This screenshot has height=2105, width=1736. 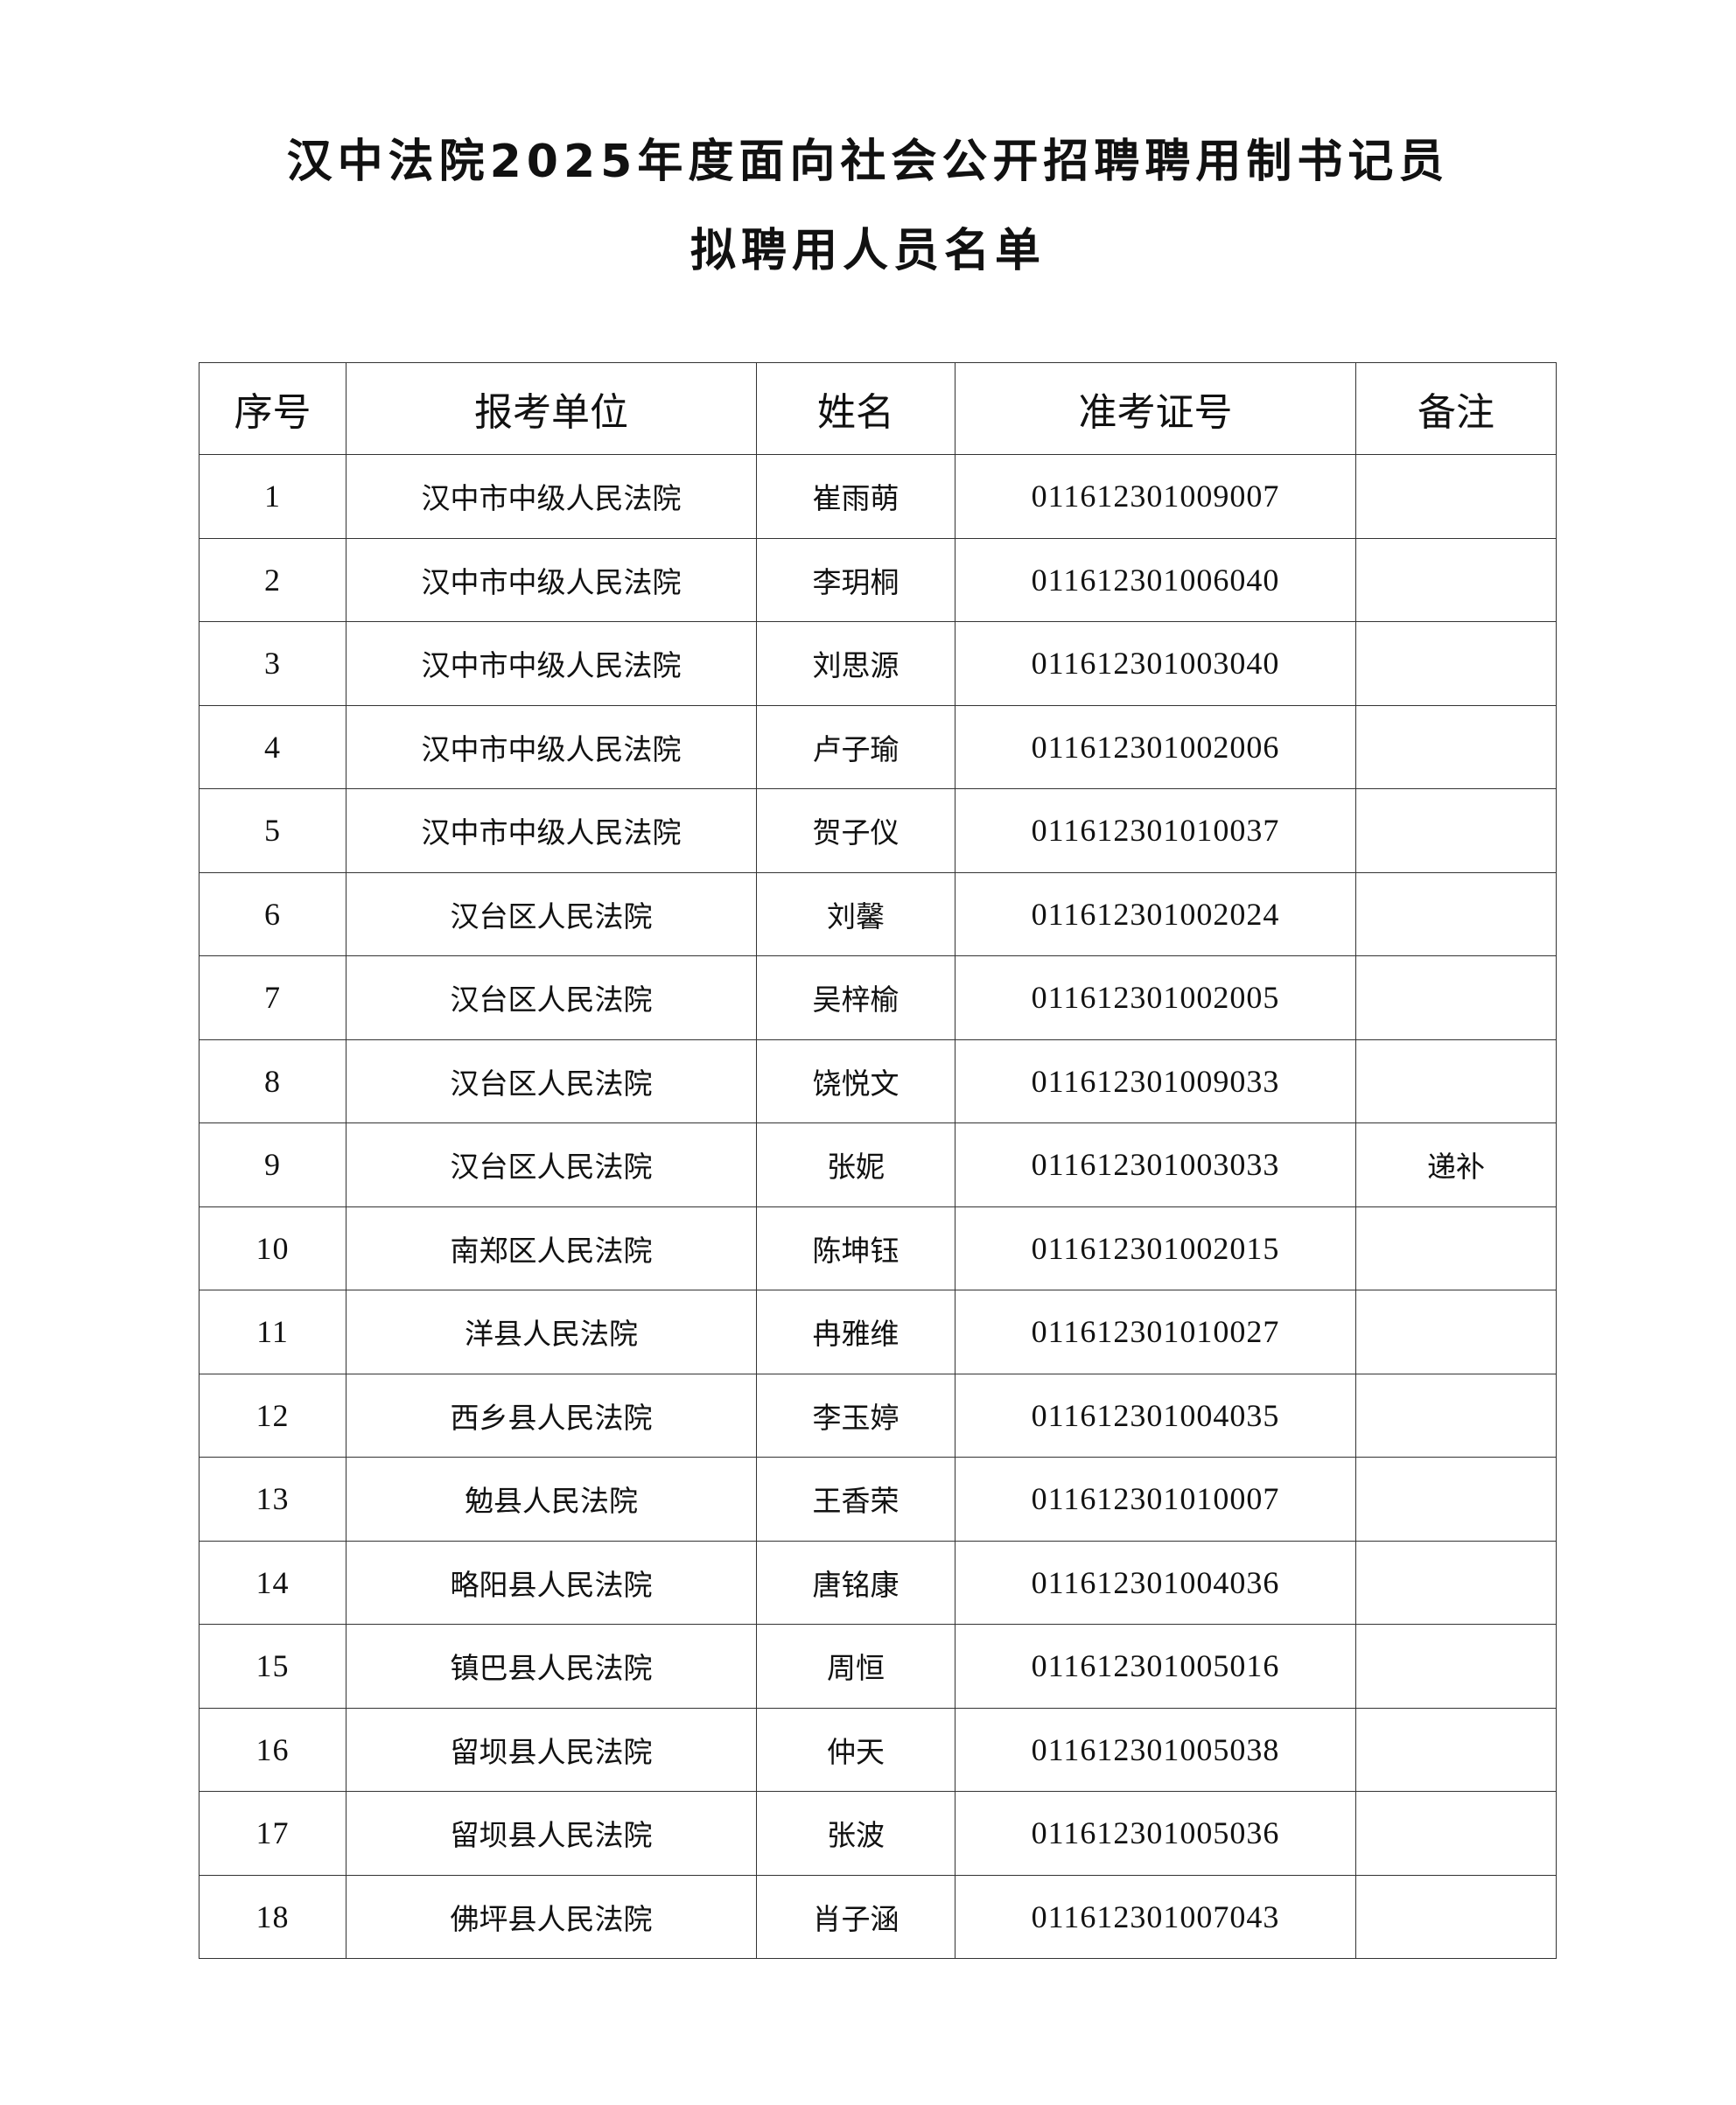 I want to click on cell-ticket-number: 011612301003033, so click(x=1155, y=1164).